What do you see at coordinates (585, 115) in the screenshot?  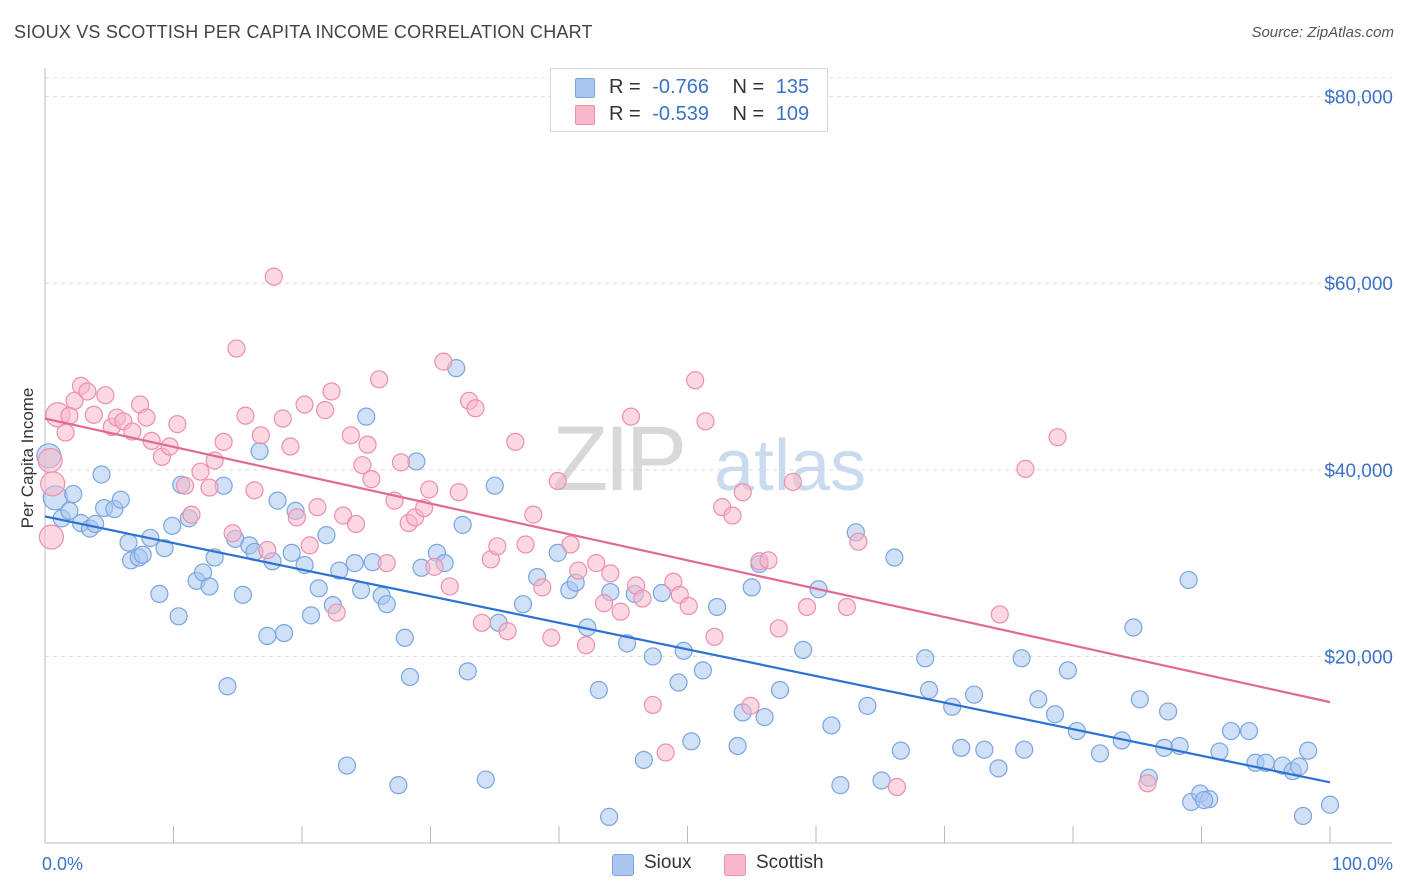 I see `legend-swatch-scottish` at bounding box center [585, 115].